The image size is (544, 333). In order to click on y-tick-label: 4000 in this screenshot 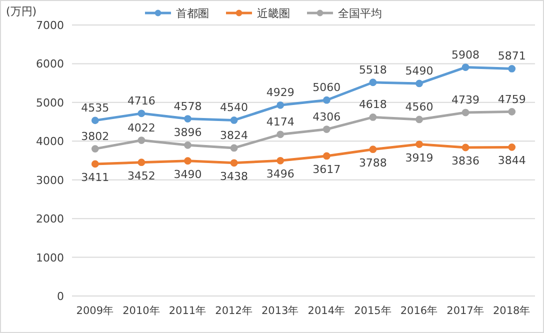, I will do `click(50, 141)`.